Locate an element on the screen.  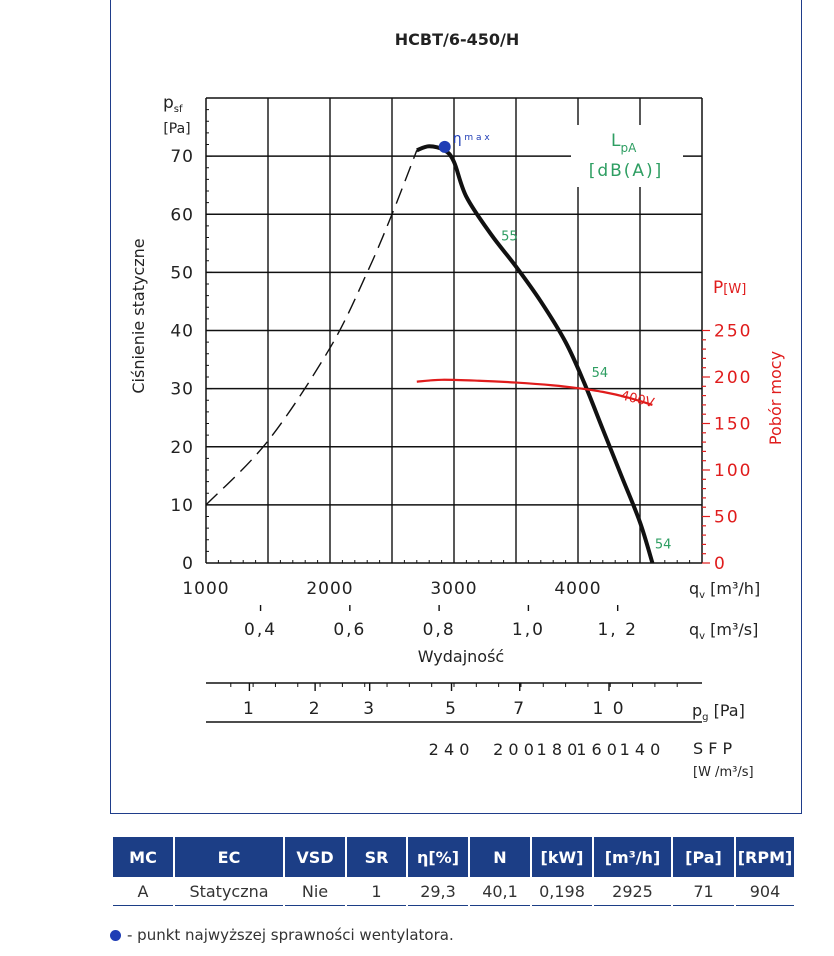
sfp-tick-label: 1 6 0 is located at coordinates (596, 749).